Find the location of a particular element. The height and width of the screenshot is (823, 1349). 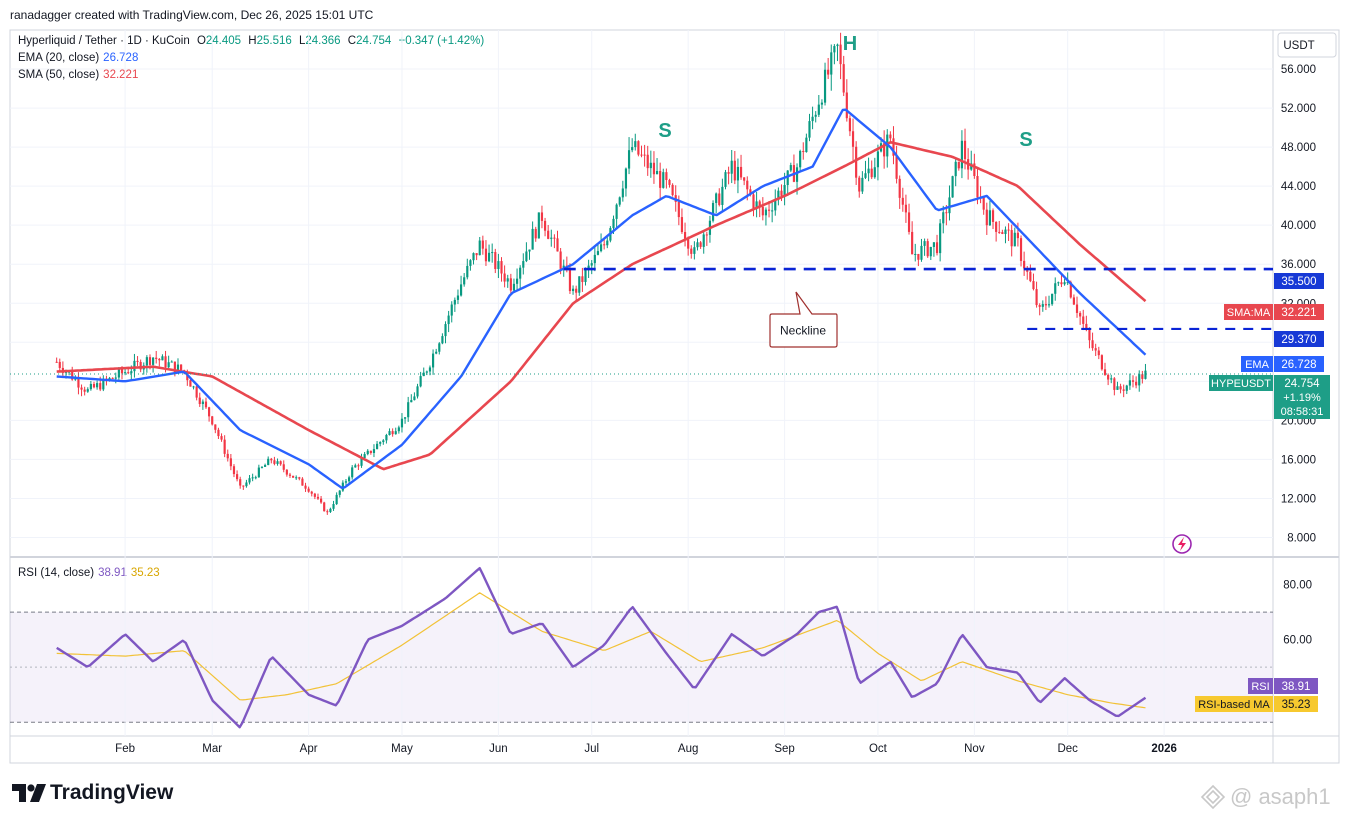

sma-legend: SMA (50, close) 32.221 is located at coordinates (78, 75).